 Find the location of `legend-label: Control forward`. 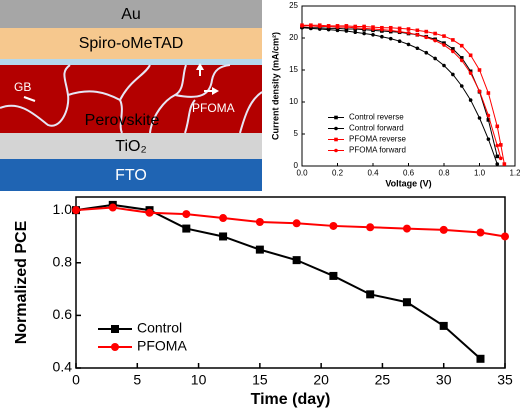

legend-label: Control forward is located at coordinates (376, 128).